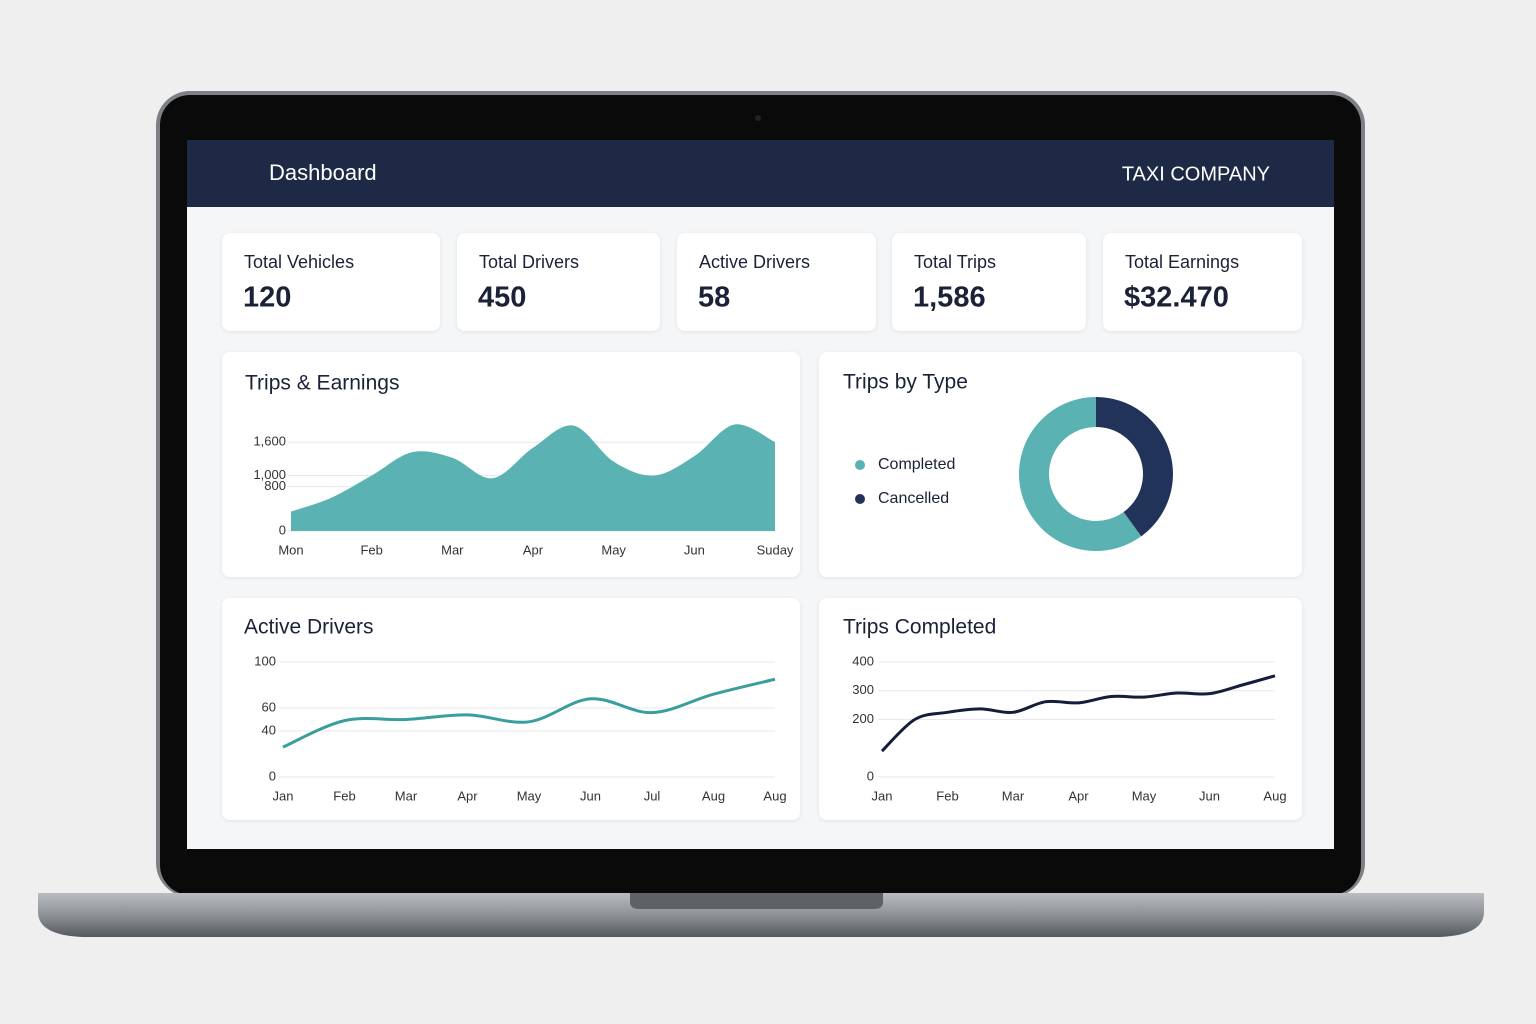  What do you see at coordinates (760, 173) in the screenshot?
I see `header-bar` at bounding box center [760, 173].